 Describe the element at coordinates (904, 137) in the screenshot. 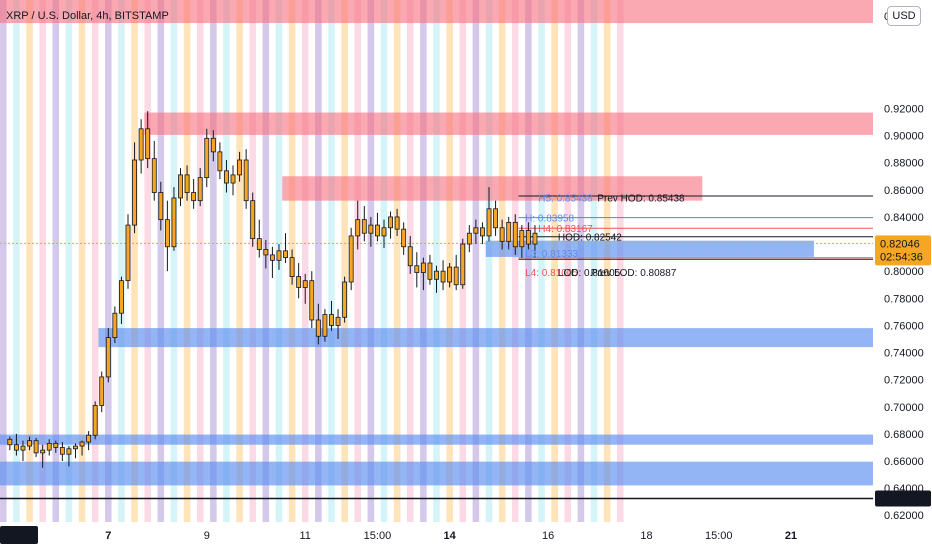

I see `price-tick-label: 0.90000` at that location.